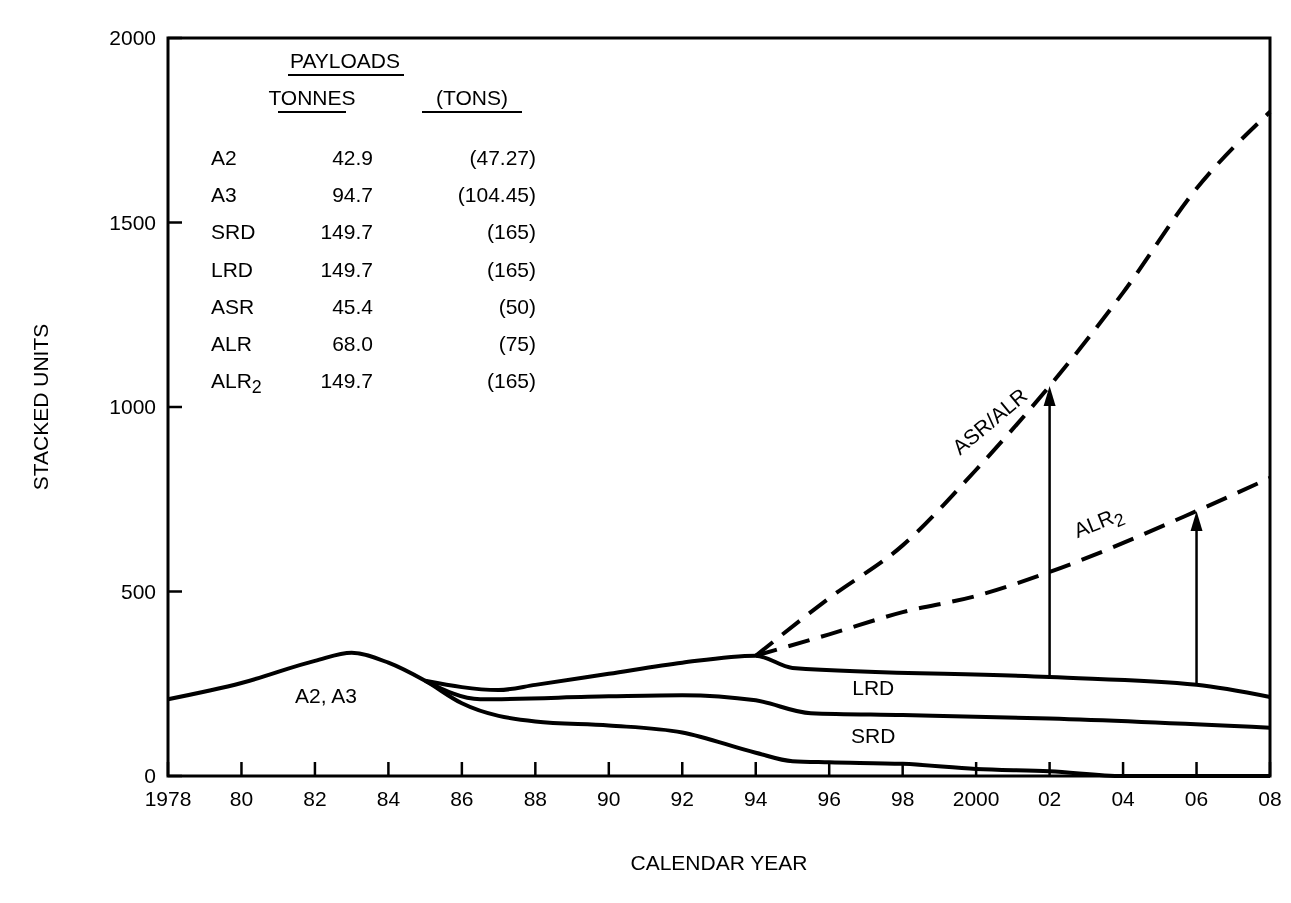  I want to click on annotation: LRD, so click(232, 269).